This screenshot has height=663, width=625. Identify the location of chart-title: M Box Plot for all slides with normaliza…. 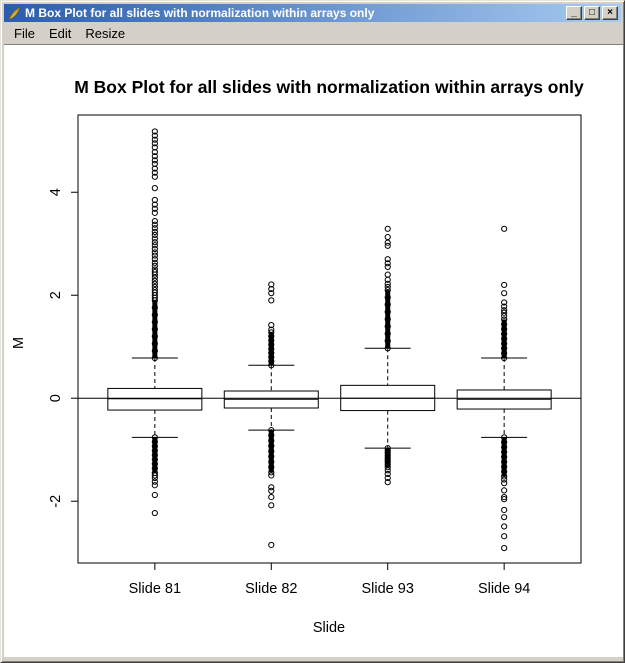
(329, 87).